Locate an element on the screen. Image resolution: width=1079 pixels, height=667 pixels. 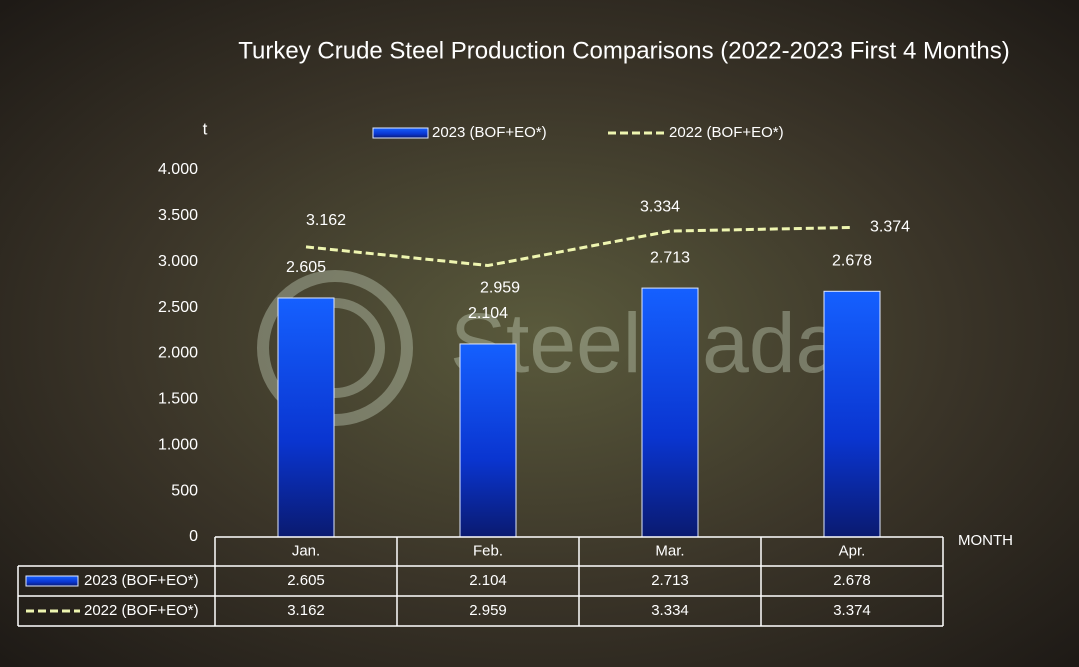
table-cell: 2.713 is located at coordinates (670, 580).